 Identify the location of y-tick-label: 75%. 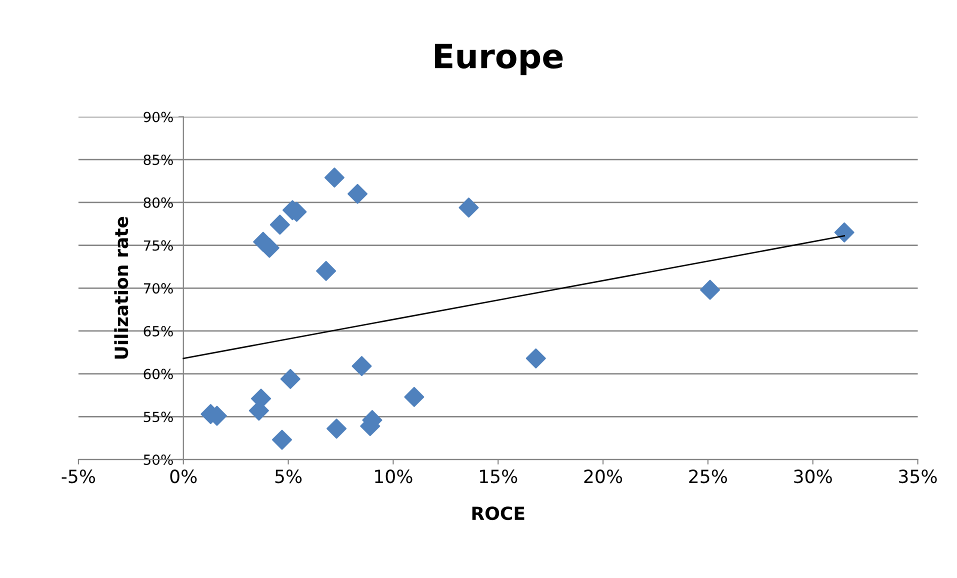
(158, 245).